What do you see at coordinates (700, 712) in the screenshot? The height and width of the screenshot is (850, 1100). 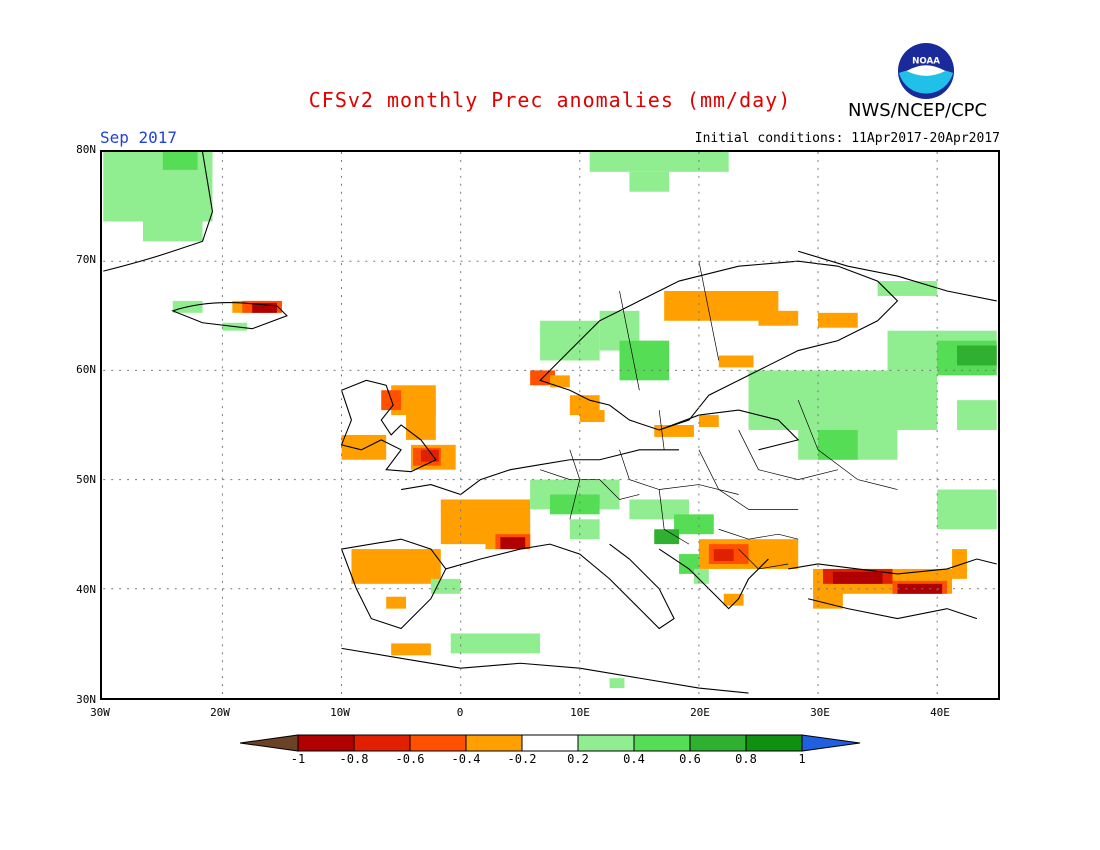 I see `lon-label: 20E` at bounding box center [700, 712].